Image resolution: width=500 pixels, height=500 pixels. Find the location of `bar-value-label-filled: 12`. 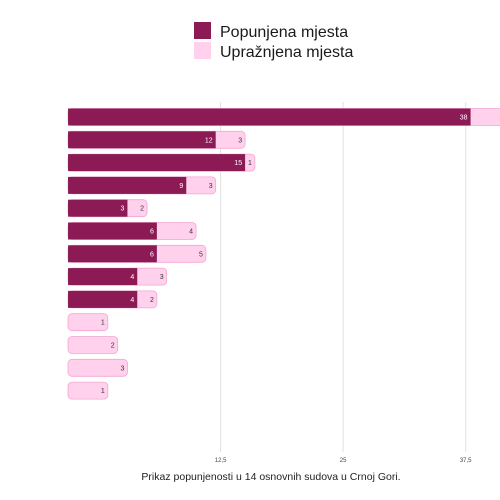

bar-value-label-filled: 12 is located at coordinates (209, 140).